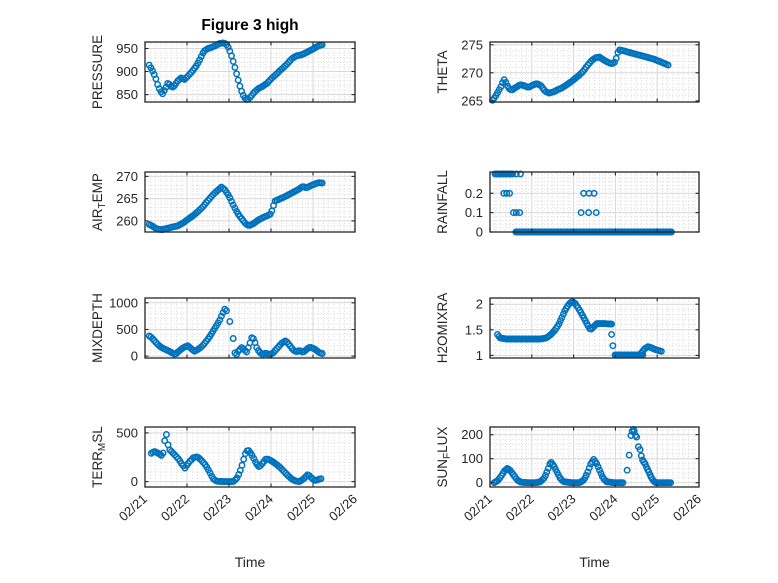  What do you see at coordinates (127, 48) in the screenshot?
I see `y-tick-label: 950` at bounding box center [127, 48].